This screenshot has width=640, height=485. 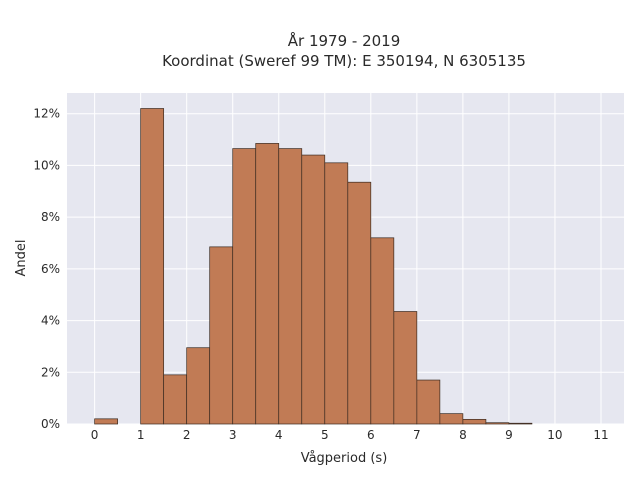 I want to click on x-tick-label: 7, so click(x=417, y=435).